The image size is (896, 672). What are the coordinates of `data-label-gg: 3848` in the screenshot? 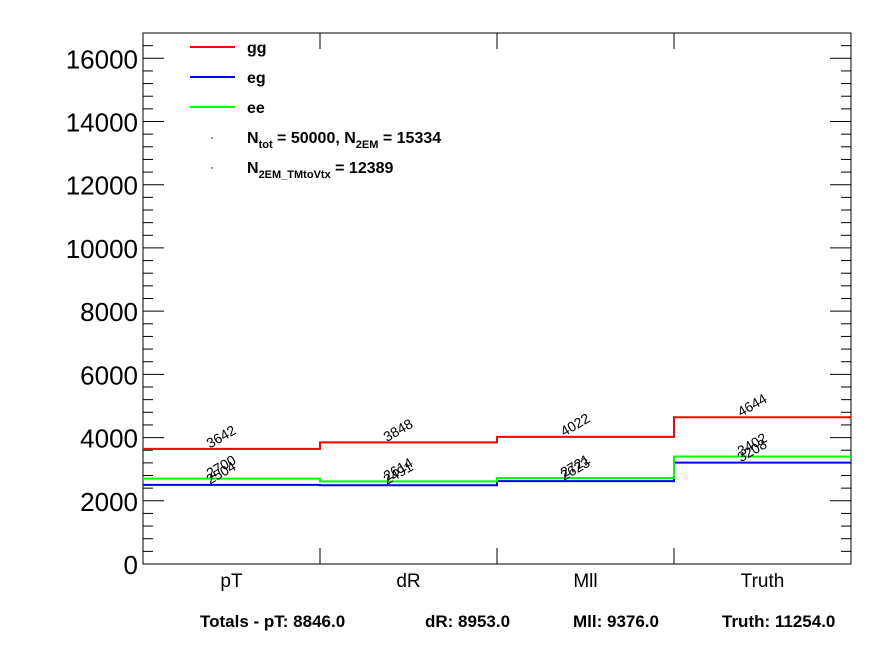 It's located at (398, 430).